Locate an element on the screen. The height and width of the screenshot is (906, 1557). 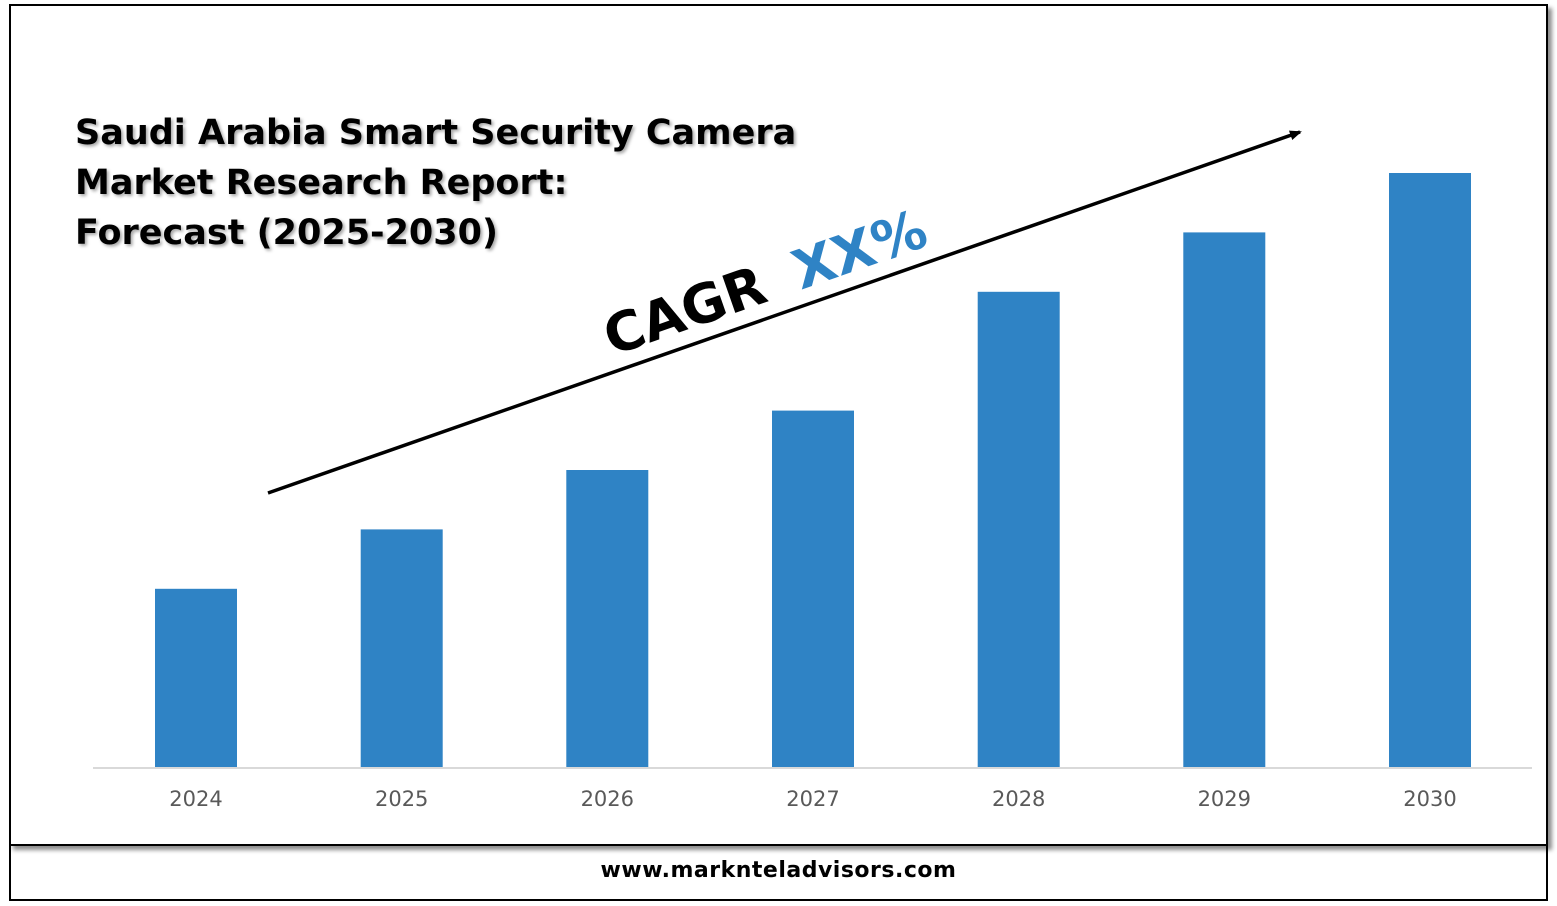
bar-2026 is located at coordinates (607, 618).